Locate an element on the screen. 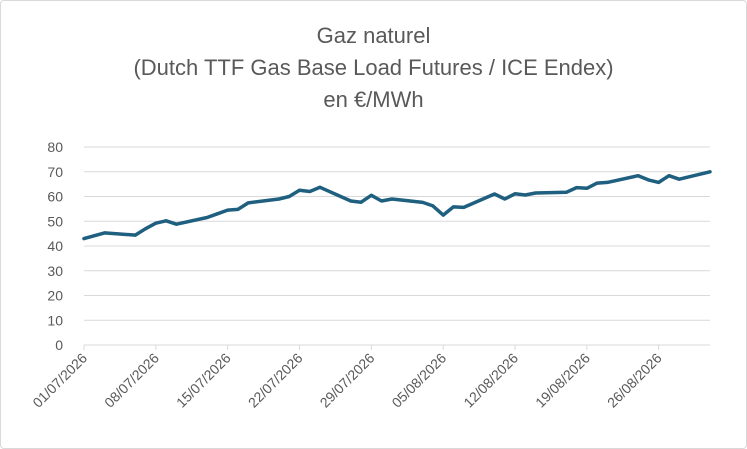  y-tick-label: 30 is located at coordinates (55, 271).